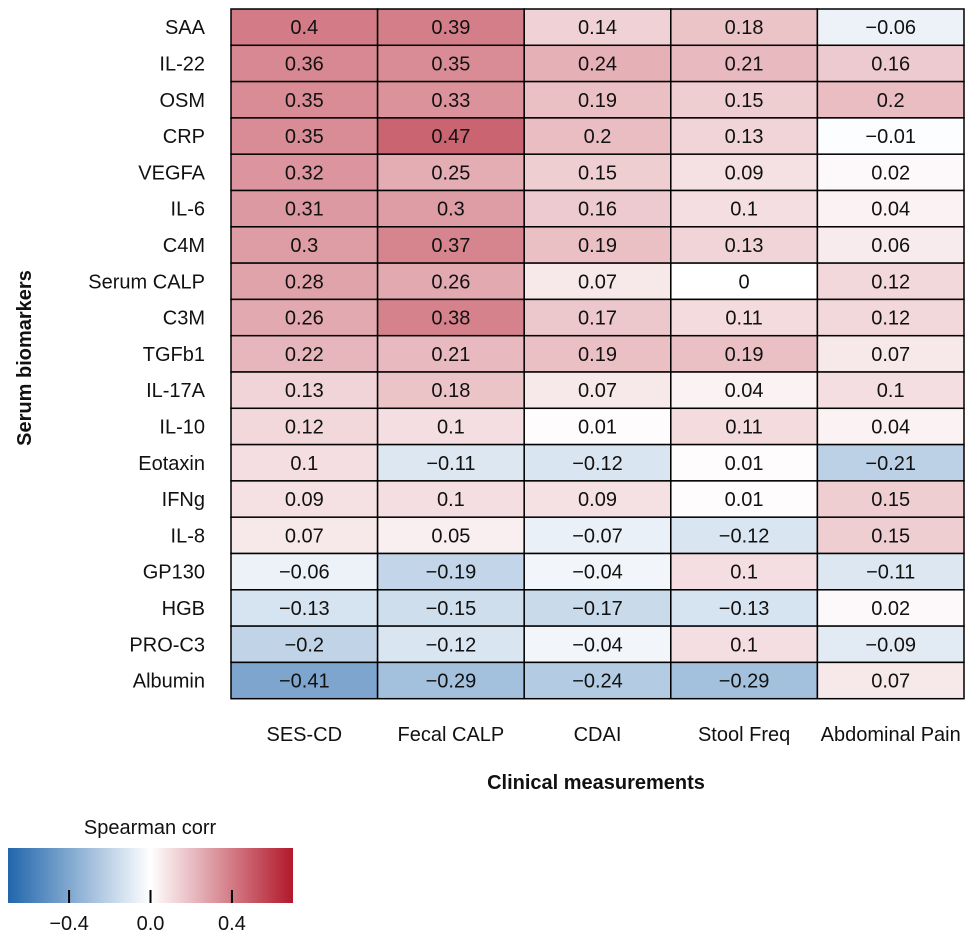 The width and height of the screenshot is (972, 940). What do you see at coordinates (304, 64) in the screenshot?
I see `cell-value-label: 0.36` at bounding box center [304, 64].